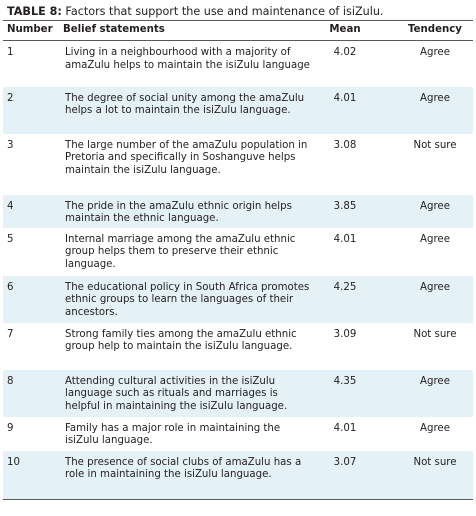  Describe the element at coordinates (10, 206) in the screenshot. I see `cell-number: 4` at that location.